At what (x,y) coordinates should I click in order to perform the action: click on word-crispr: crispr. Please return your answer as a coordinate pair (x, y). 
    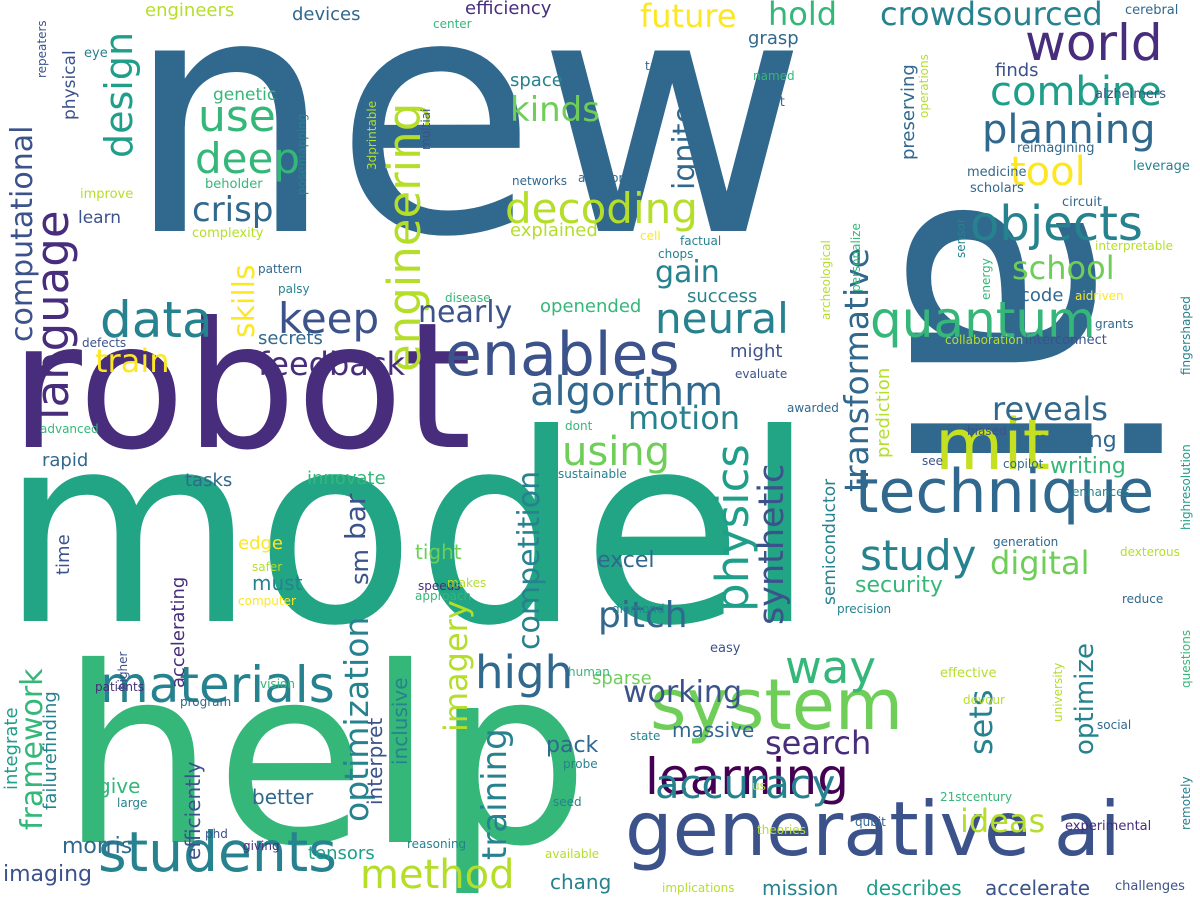
    Looking at the image, I should click on (240, 210).